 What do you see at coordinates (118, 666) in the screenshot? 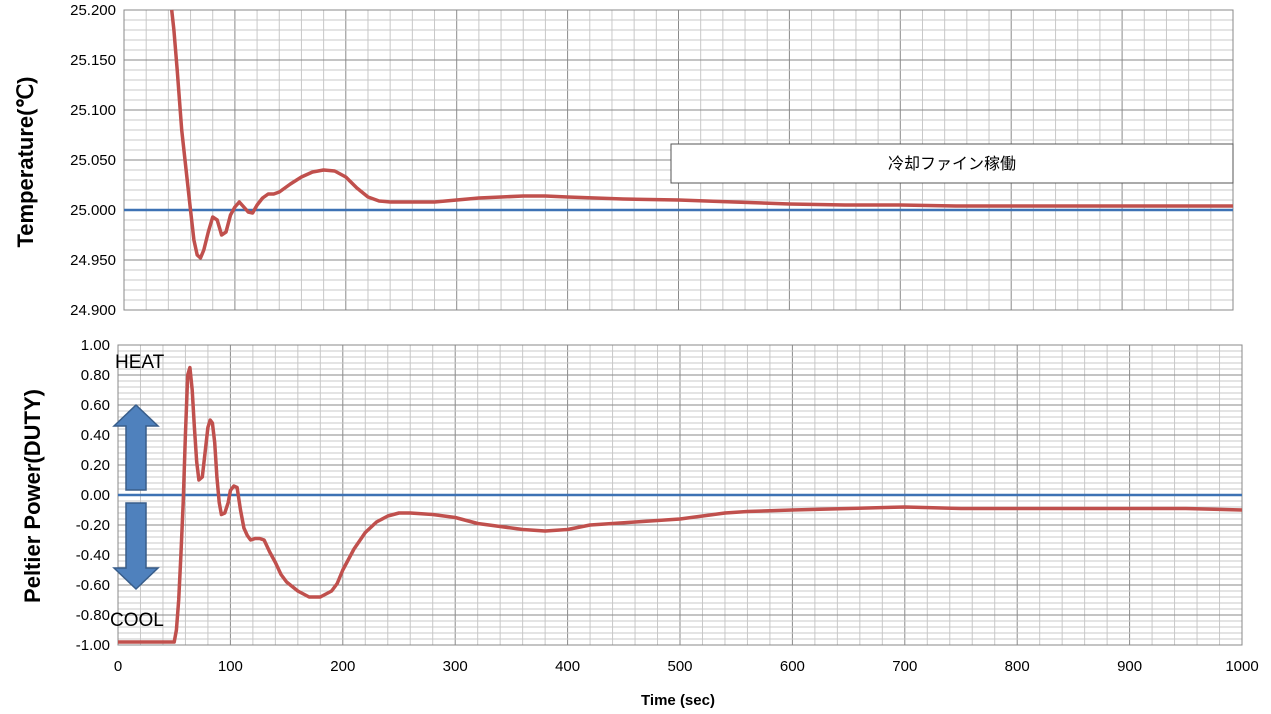
I see `x-tick-label: 0` at bounding box center [118, 666].